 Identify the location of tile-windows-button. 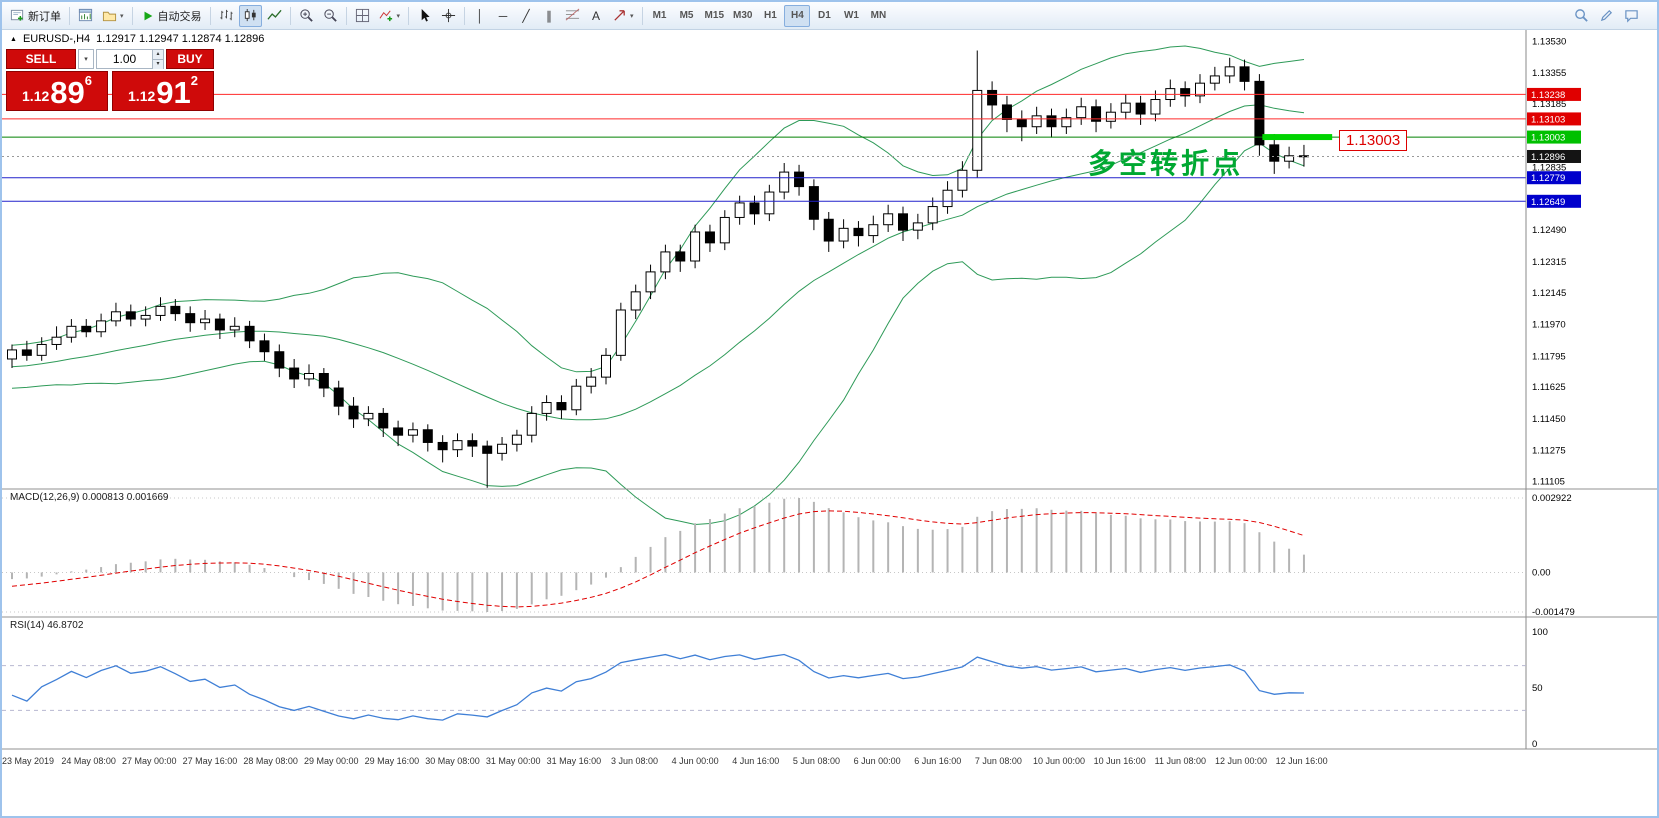
(362, 16).